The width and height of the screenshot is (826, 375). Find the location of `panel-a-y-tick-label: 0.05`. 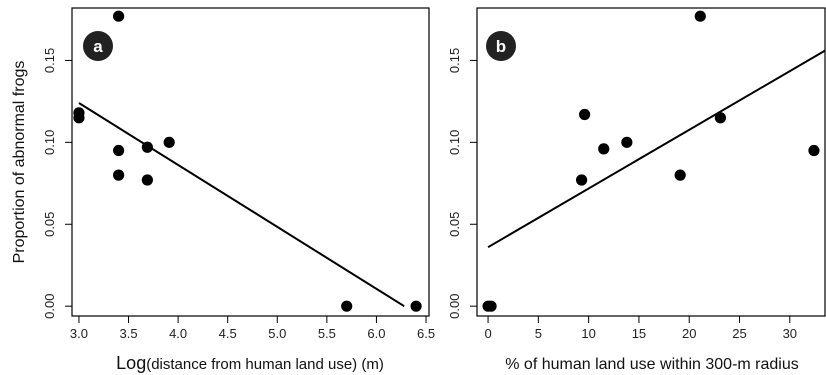

panel-a-y-tick-label: 0.05 is located at coordinates (49, 224).